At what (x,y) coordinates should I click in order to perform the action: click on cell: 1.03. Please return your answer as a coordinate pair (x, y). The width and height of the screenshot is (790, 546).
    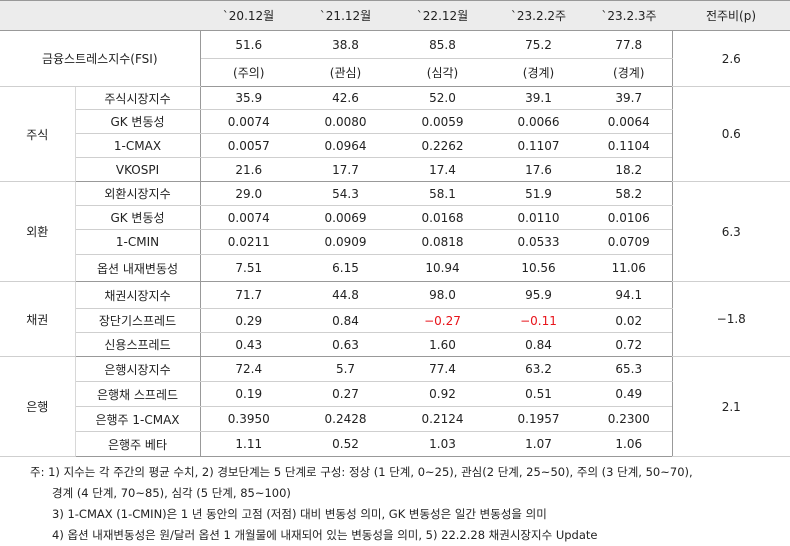
    Looking at the image, I should click on (442, 444).